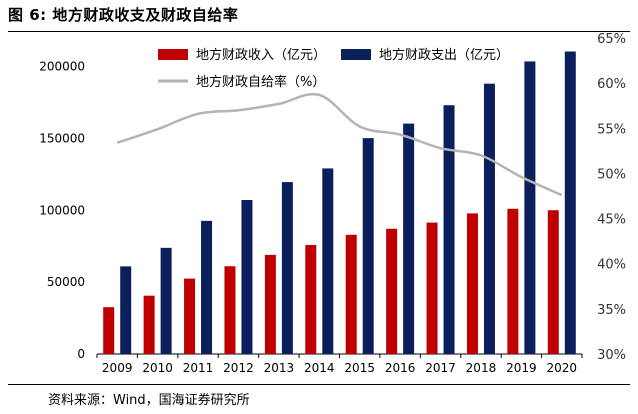 The width and height of the screenshot is (638, 414). I want to click on x-tick-label: 2013, so click(279, 368).